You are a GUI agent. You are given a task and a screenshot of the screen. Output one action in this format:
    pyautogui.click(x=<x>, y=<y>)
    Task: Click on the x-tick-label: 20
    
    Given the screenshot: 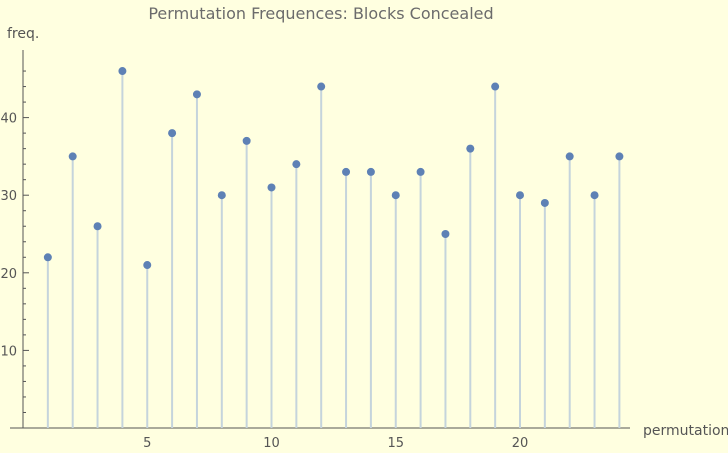 What is the action you would take?
    pyautogui.click(x=520, y=443)
    